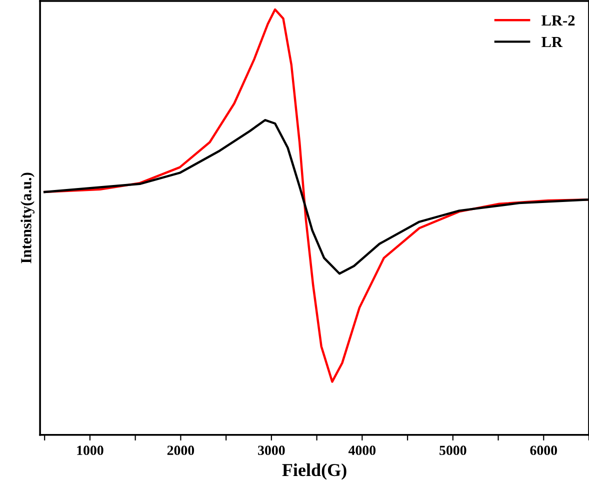 Image resolution: width=589 pixels, height=501 pixels. I want to click on x-tick-label: 5000, so click(453, 451).